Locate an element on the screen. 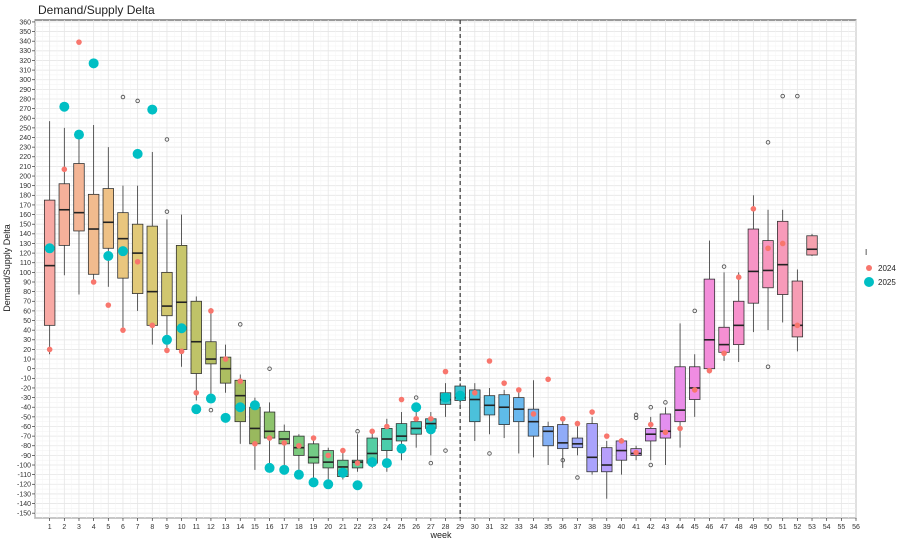 Image resolution: width=905 pixels, height=544 pixels. y-tick-label: 280 is located at coordinates (25, 99).